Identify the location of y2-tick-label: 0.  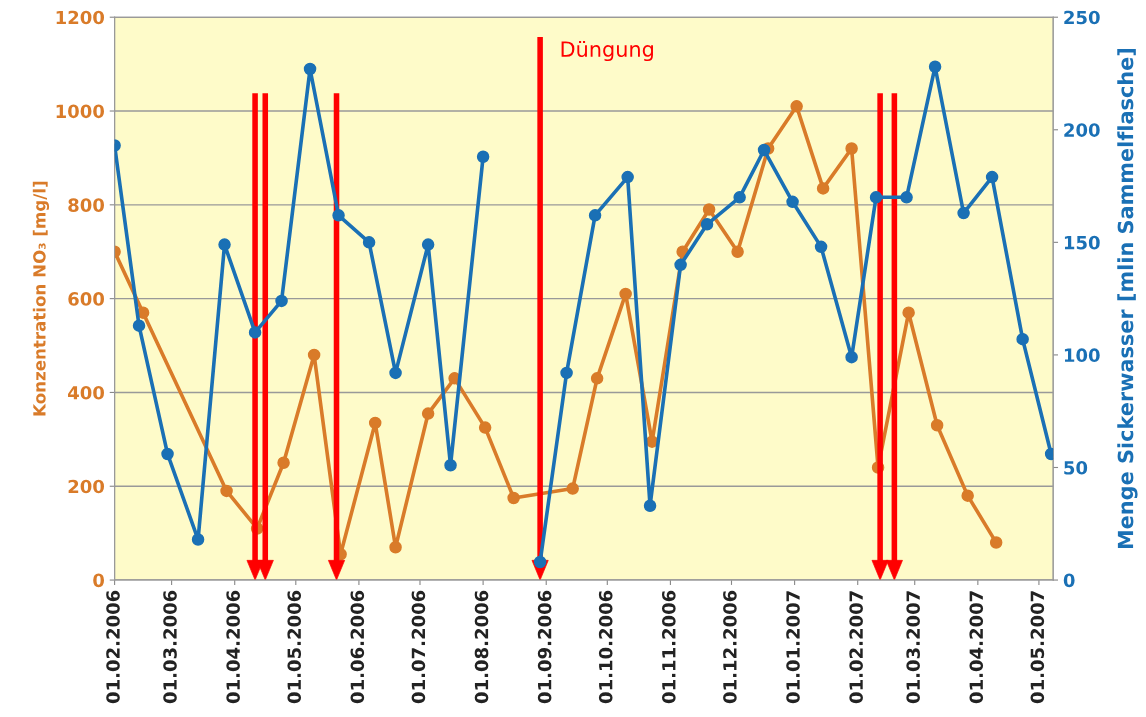
(1069, 580).